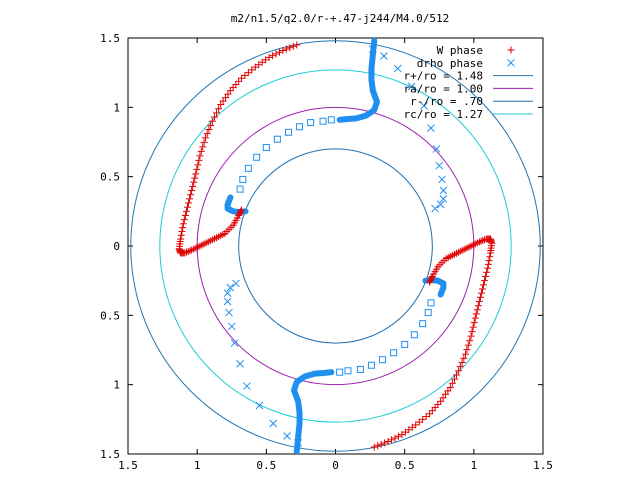  Describe the element at coordinates (335, 465) in the screenshot. I see `x-tick-label: 0` at that location.